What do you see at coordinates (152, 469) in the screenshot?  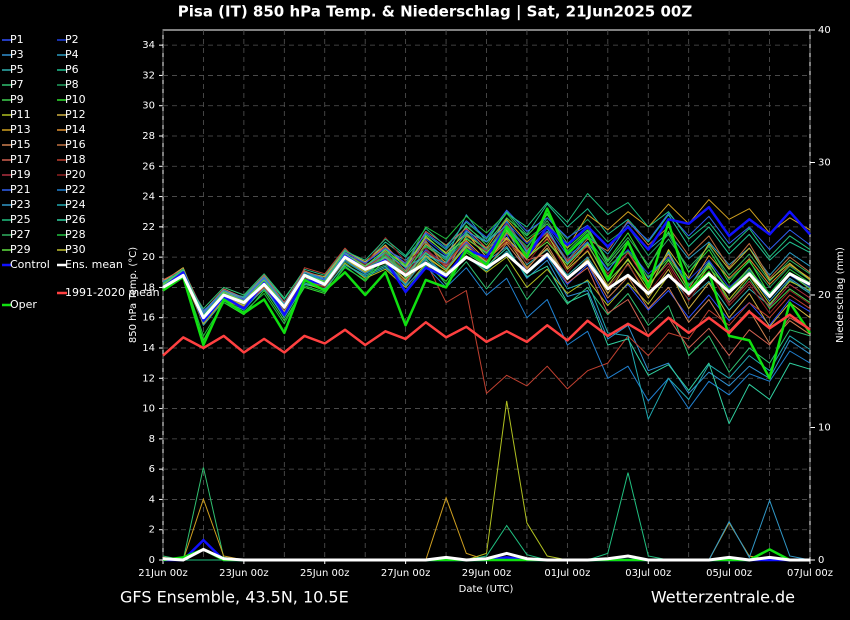 I see `y-tick-label: 6` at bounding box center [152, 469].